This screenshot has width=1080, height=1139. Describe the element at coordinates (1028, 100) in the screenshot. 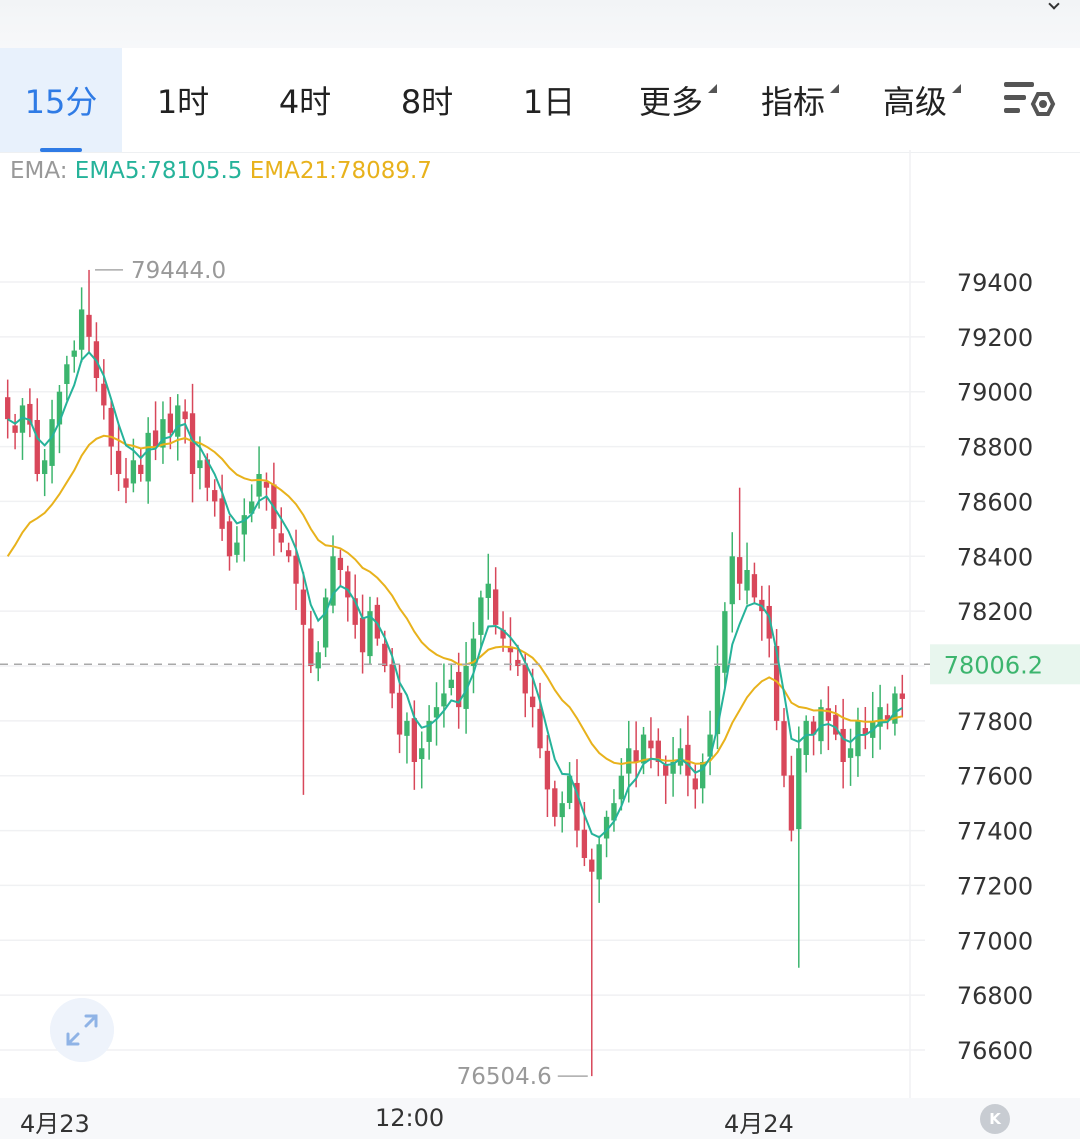

I see `chart-settings-icon` at that location.